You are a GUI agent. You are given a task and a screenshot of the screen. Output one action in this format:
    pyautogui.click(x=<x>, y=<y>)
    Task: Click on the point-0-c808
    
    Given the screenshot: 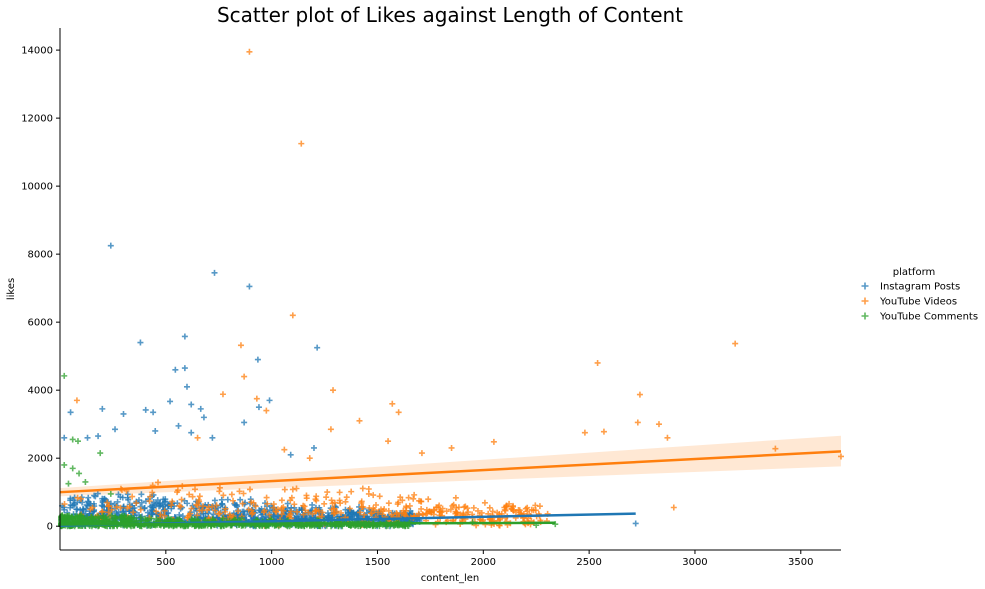 What is the action you would take?
    pyautogui.click(x=327, y=513)
    